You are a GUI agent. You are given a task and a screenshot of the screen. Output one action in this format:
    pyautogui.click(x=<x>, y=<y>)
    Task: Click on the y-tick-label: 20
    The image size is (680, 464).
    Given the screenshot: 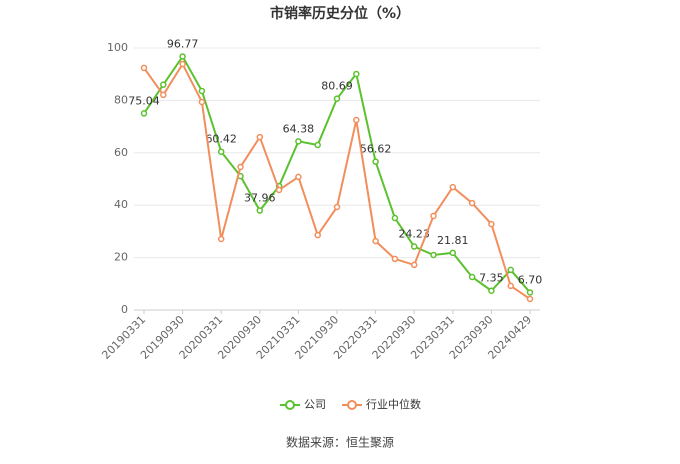 What is the action you would take?
    pyautogui.click(x=121, y=257)
    